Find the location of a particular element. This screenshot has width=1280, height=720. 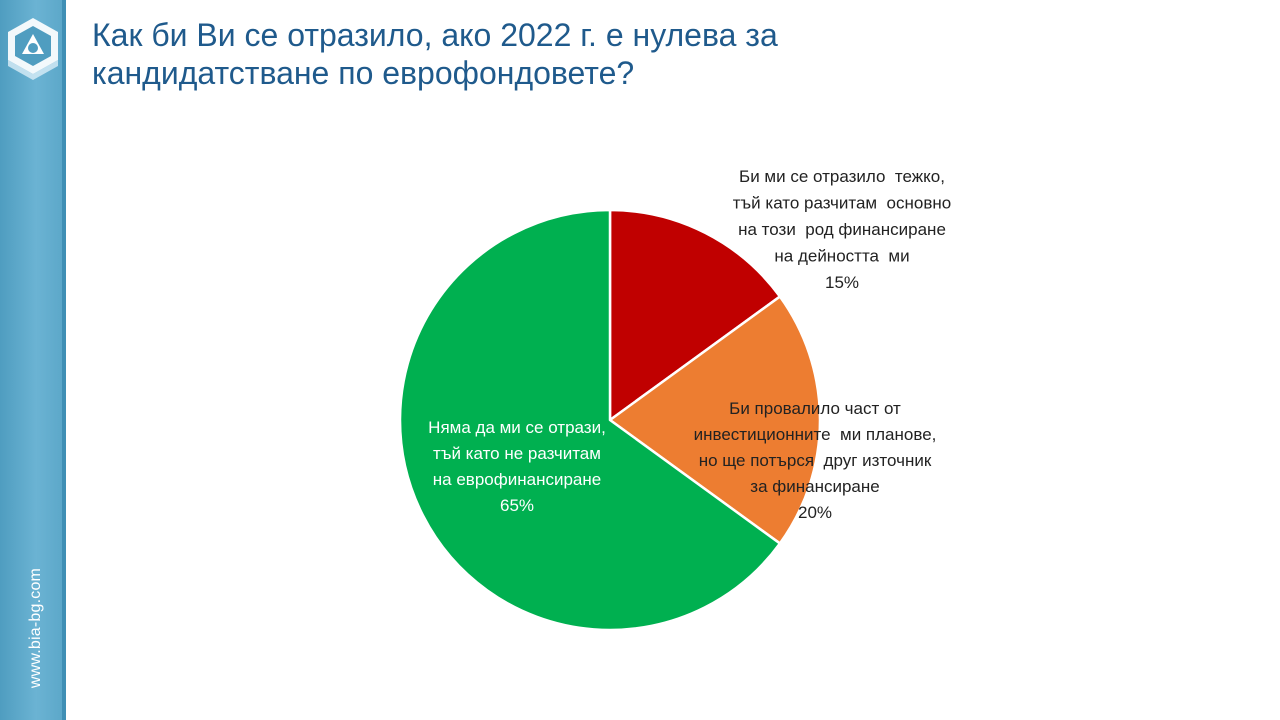

title-line-2: кандидатстване по еврофондовете? is located at coordinates (363, 73).